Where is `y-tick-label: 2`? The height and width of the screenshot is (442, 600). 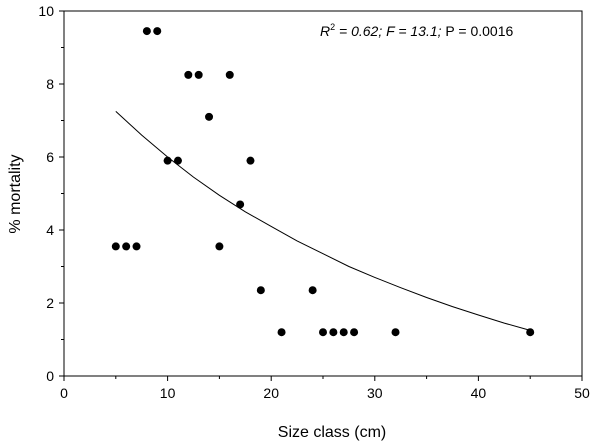 y-tick-label: 2 is located at coordinates (50, 303).